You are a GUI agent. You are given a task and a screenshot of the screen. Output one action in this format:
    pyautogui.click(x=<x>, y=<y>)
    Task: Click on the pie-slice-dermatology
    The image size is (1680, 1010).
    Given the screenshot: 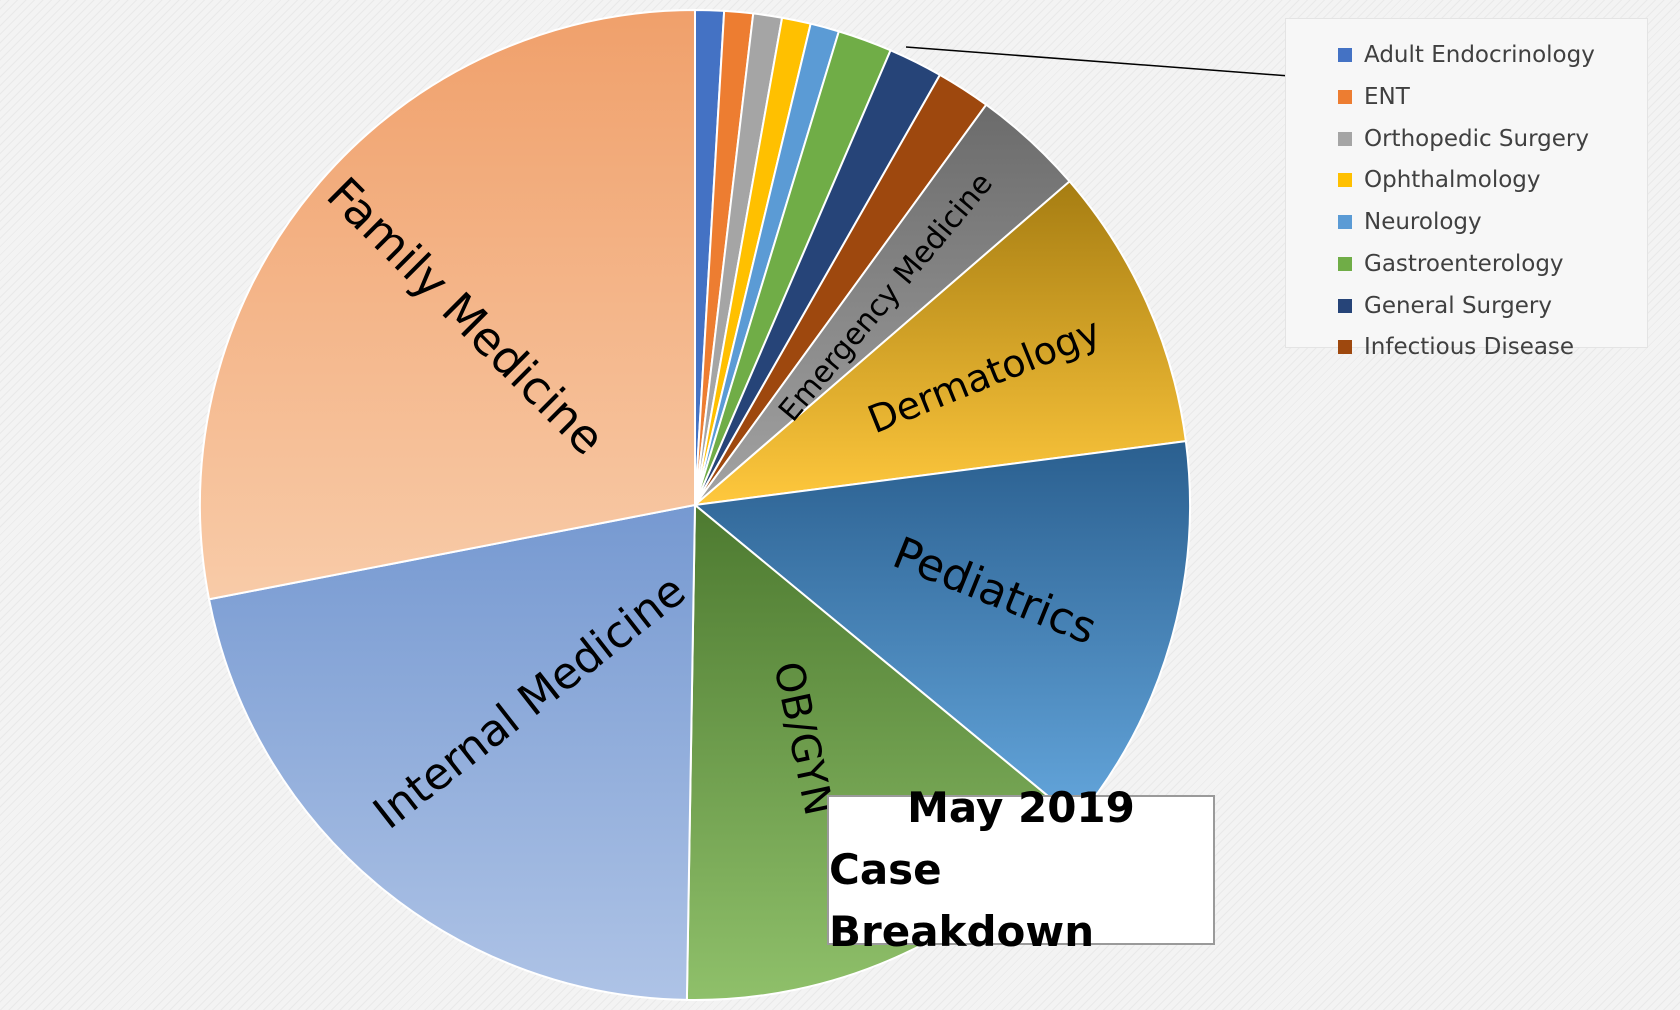 What is the action you would take?
    pyautogui.click(x=939, y=343)
    